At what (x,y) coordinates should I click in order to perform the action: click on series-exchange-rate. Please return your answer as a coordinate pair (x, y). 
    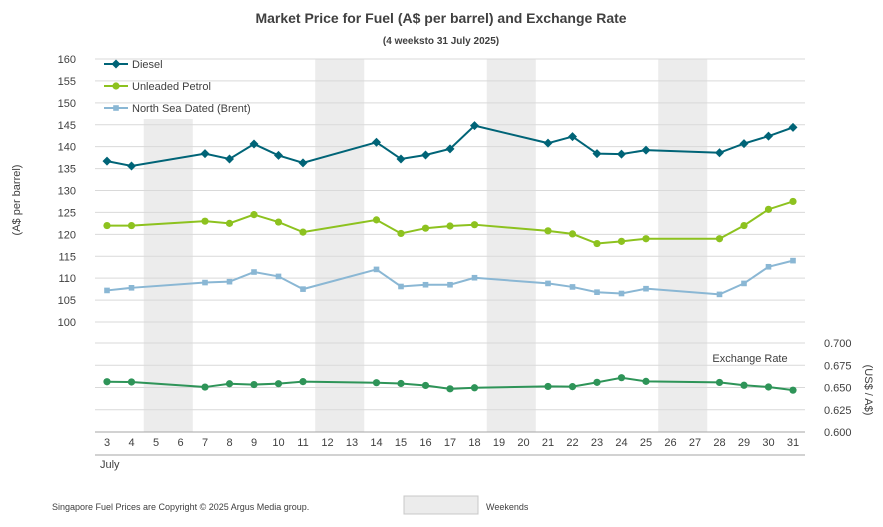
    Looking at the image, I should click on (450, 384).